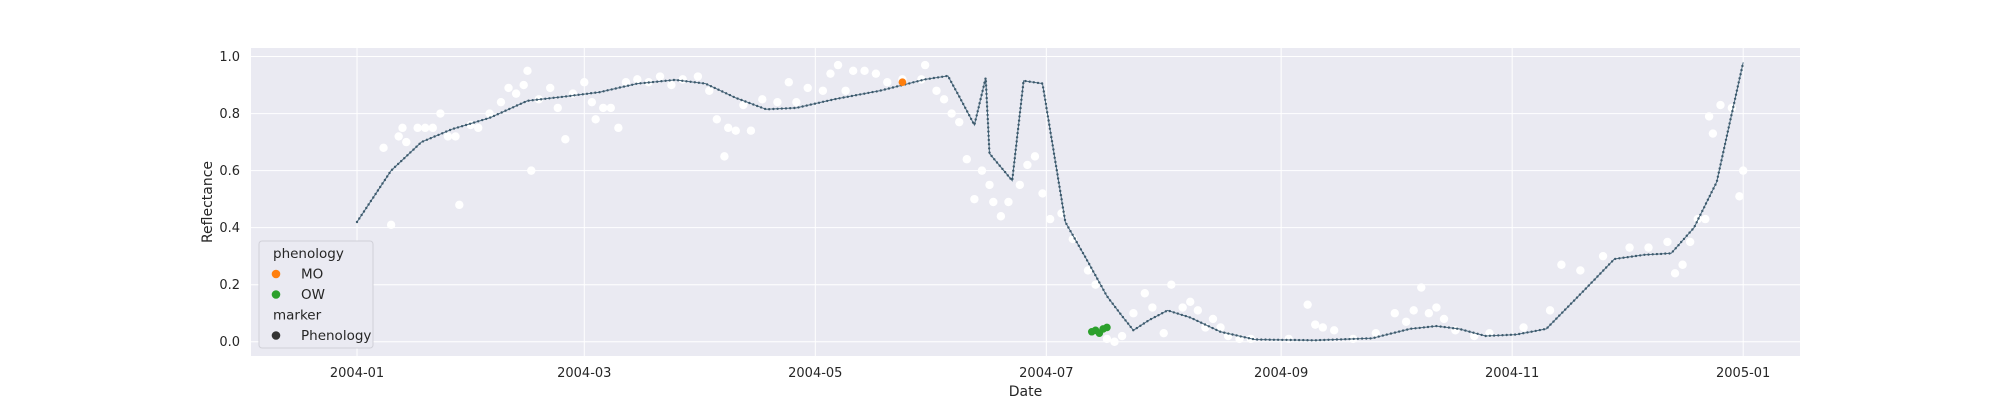 The height and width of the screenshot is (400, 2000). What do you see at coordinates (229, 228) in the screenshot?
I see `y-tick-label: 0.4` at bounding box center [229, 228].